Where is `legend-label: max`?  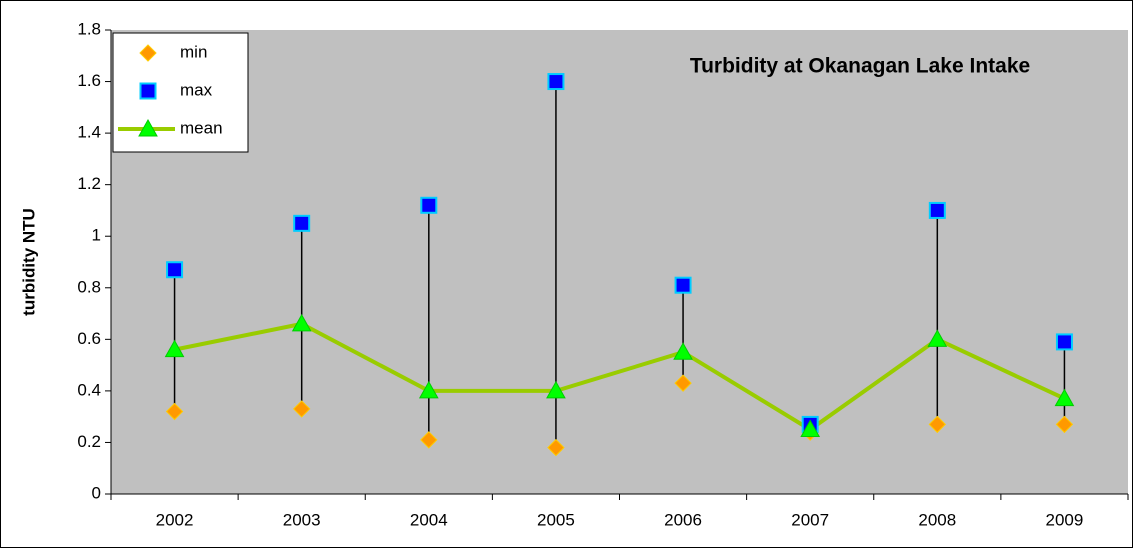
legend-label: max is located at coordinates (196, 89).